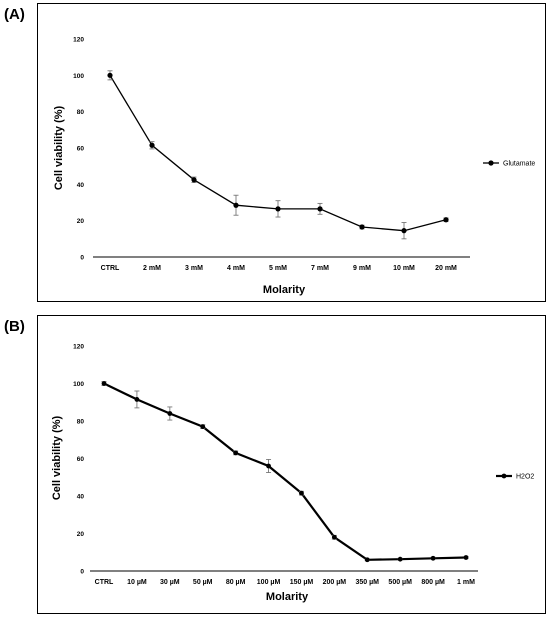 This screenshot has height=618, width=550. Describe the element at coordinates (335, 582) in the screenshot. I see `x-tick-label: 200 µM` at that location.